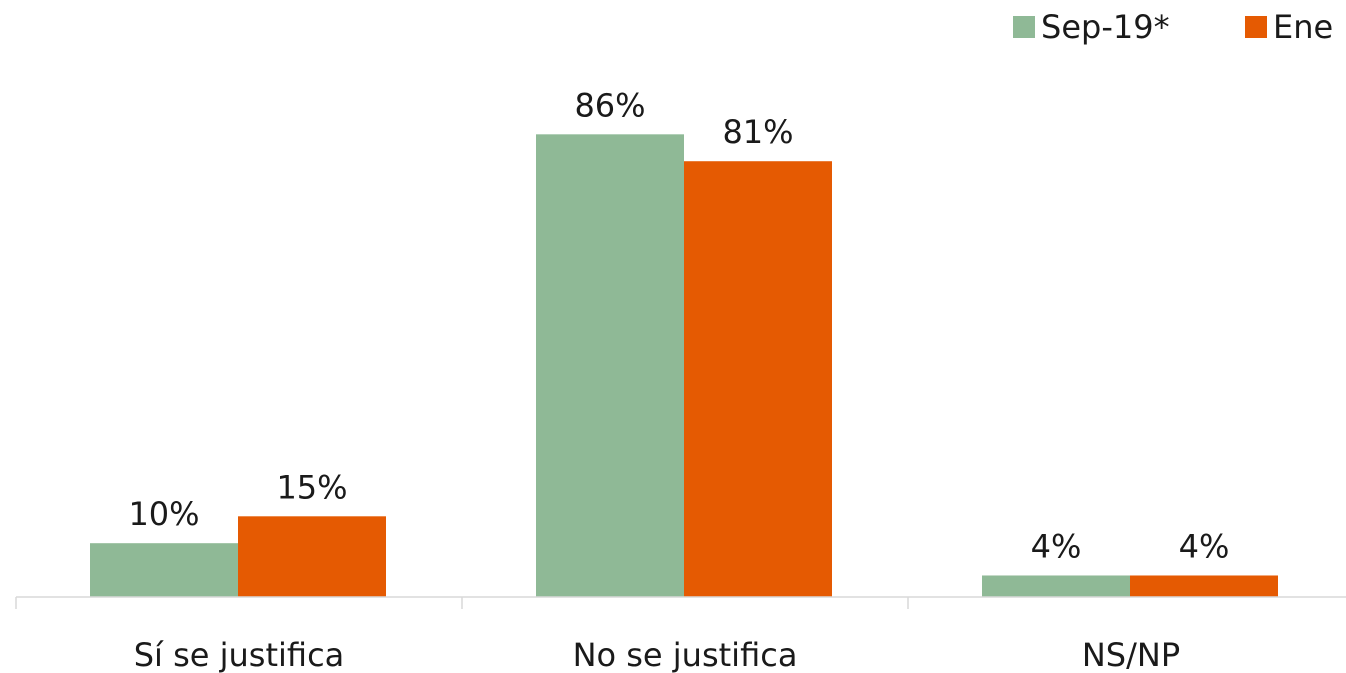 Image resolution: width=1346 pixels, height=673 pixels. What do you see at coordinates (757, 132) in the screenshot?
I see `data-label-no-se-justifica-series-2: 81%` at bounding box center [757, 132].